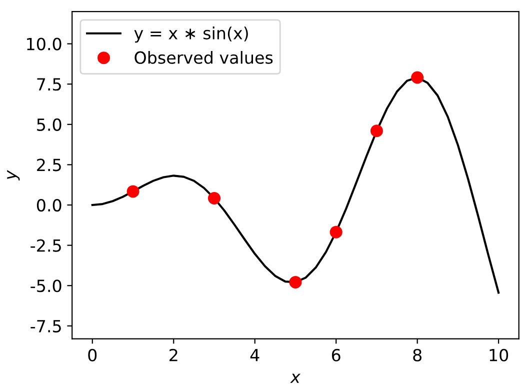 This screenshot has height=385, width=530. What do you see at coordinates (174, 355) in the screenshot?
I see `x-tick-label: 2` at bounding box center [174, 355].